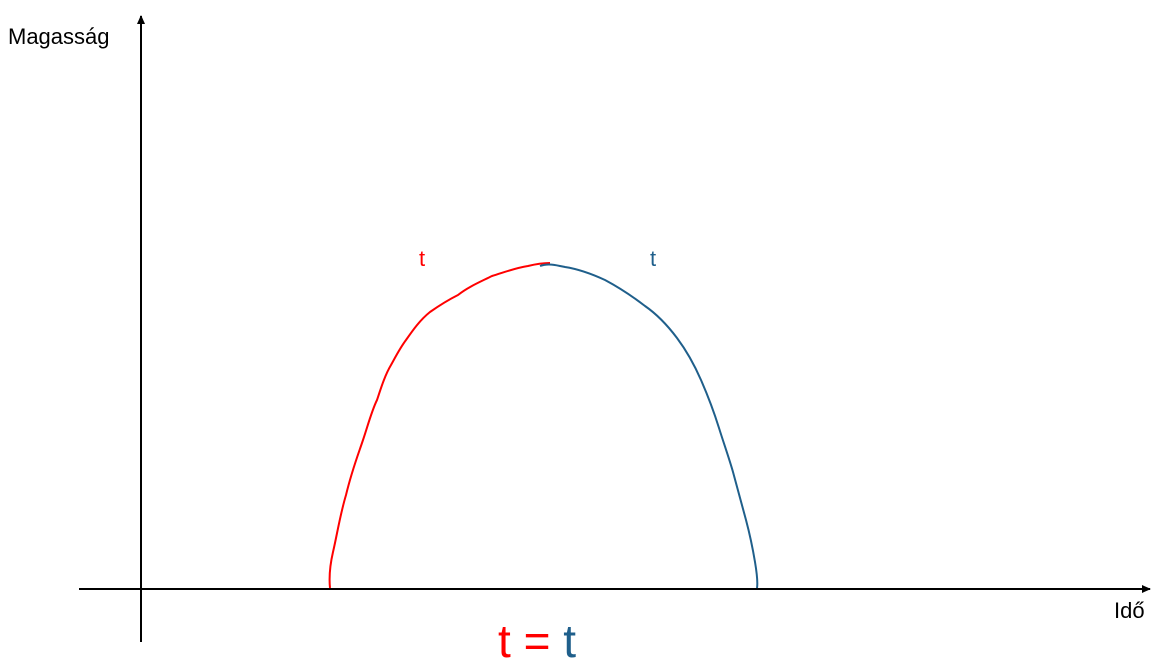 This screenshot has height=672, width=1161. I want to click on equation-left-term: t, so click(504, 641).